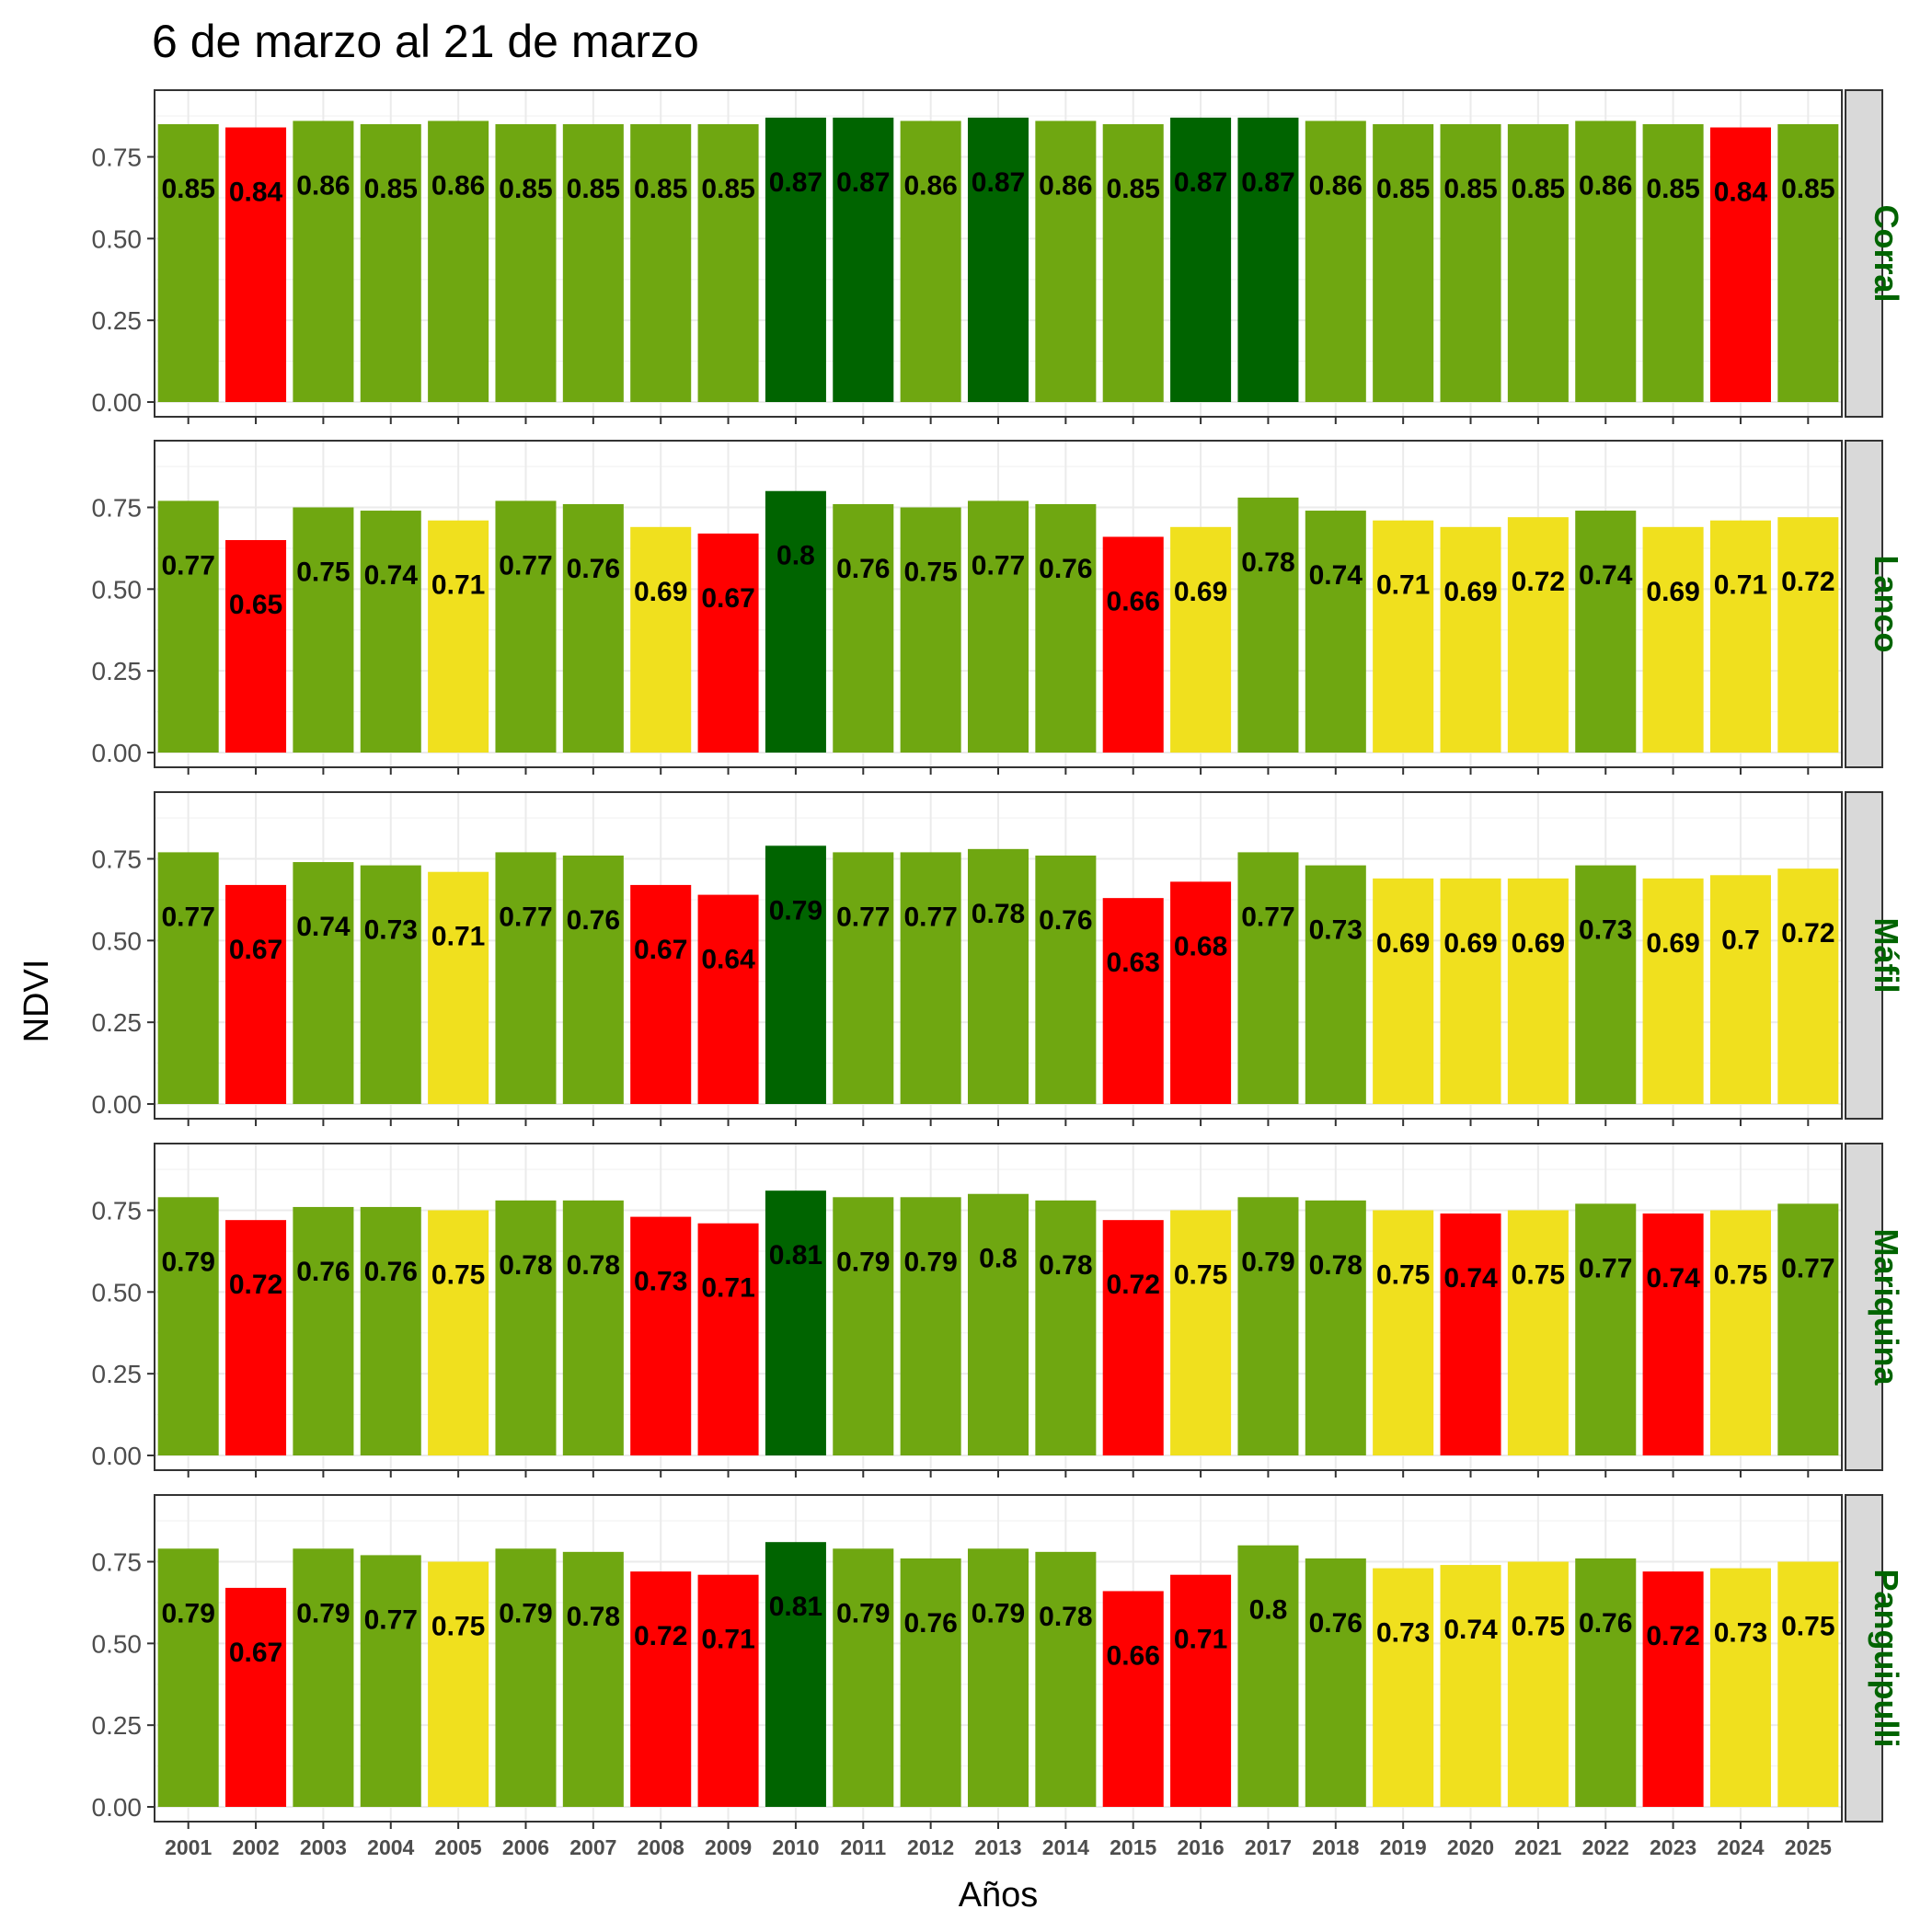 The height and width of the screenshot is (1932, 1932). What do you see at coordinates (795, 910) in the screenshot?
I see `bar-value-label: 0.79` at bounding box center [795, 910].